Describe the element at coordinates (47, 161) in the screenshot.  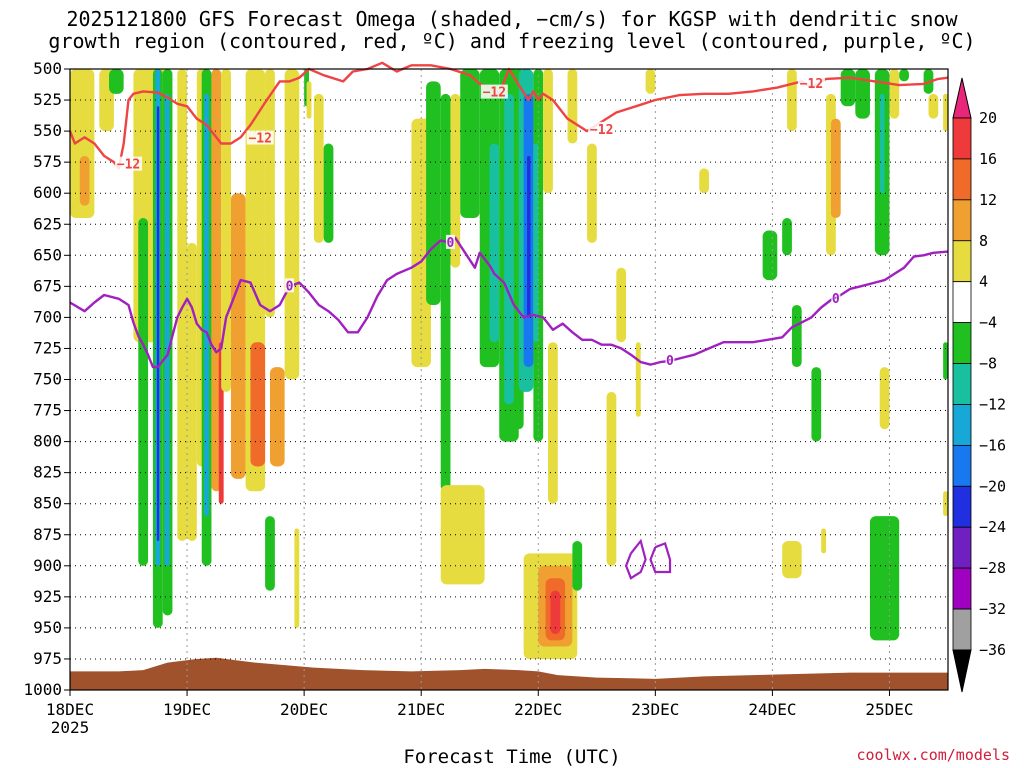
I see `y-tick-label: 575` at that location.